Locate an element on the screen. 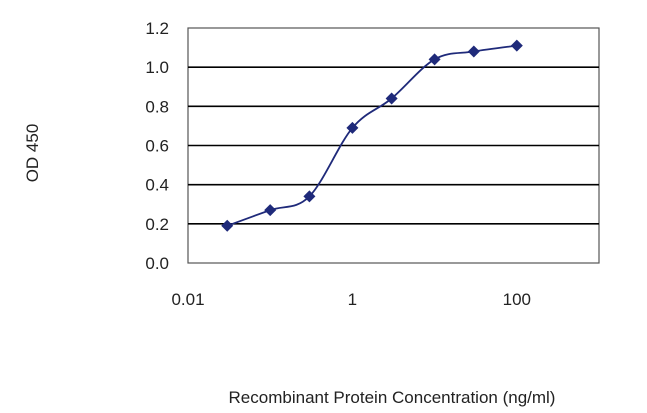  y-tick-label: 0.6 is located at coordinates (157, 146).